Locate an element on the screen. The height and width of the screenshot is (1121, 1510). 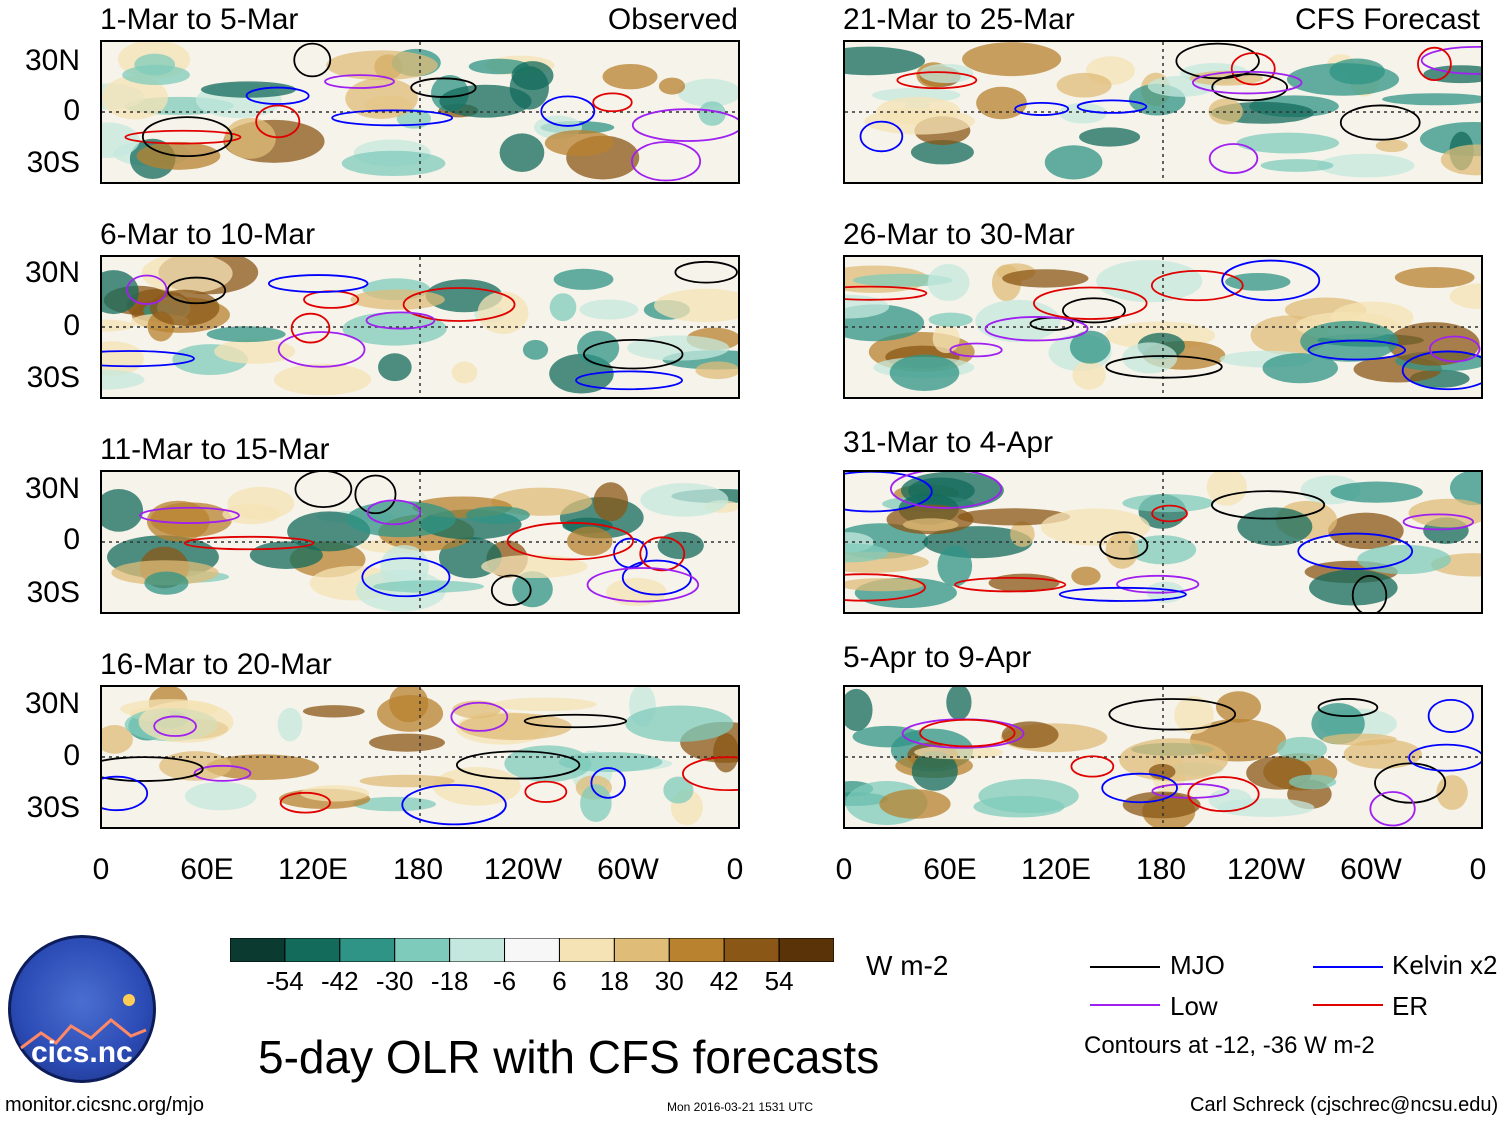
legend-low: Low is located at coordinates (1194, 1006).